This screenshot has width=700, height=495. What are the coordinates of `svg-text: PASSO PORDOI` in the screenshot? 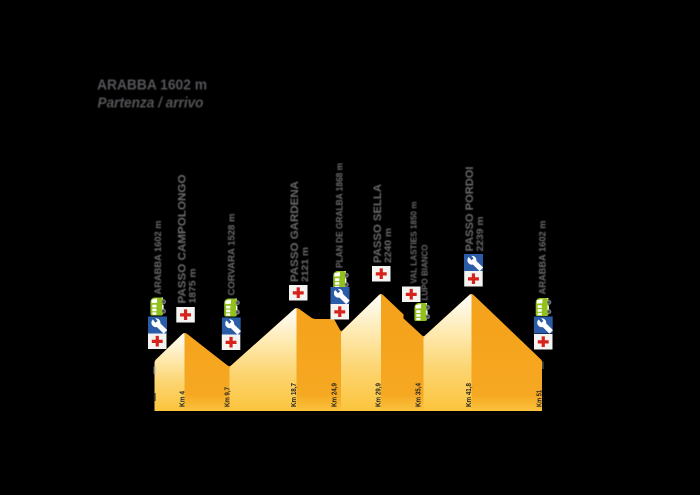 It's located at (470, 209).